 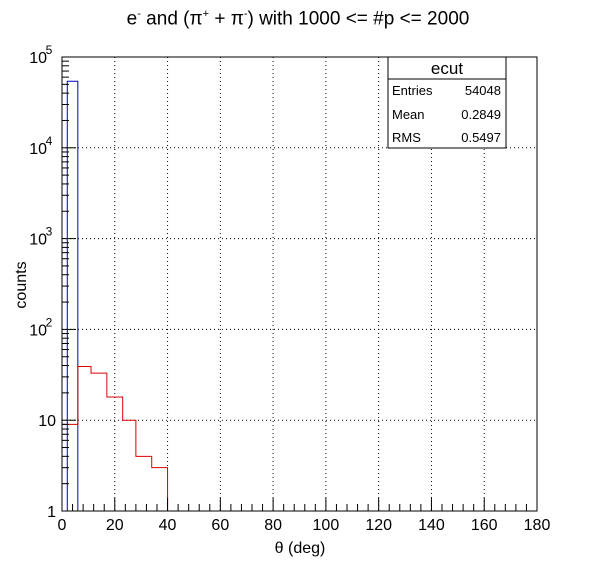 What do you see at coordinates (481, 137) in the screenshot?
I see `stats-rms-value: 0.5497` at bounding box center [481, 137].